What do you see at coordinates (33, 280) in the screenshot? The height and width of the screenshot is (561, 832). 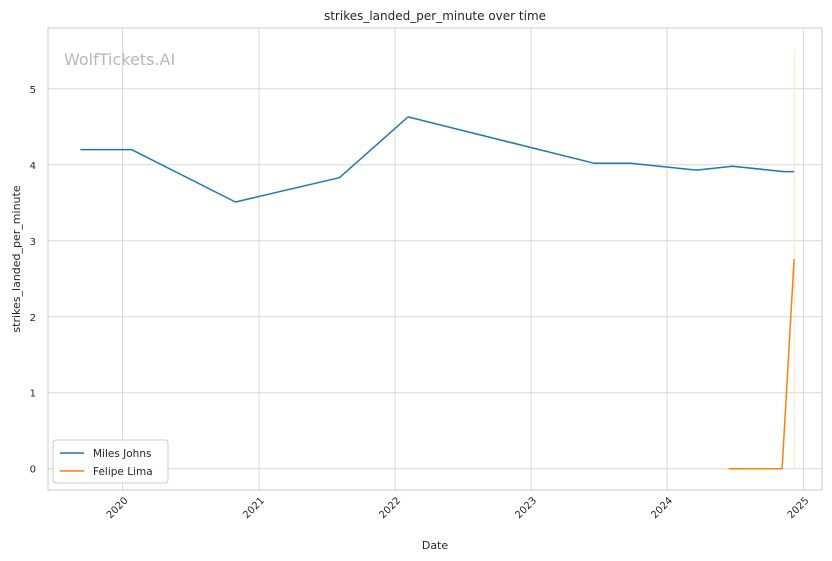 I see `y-axis-ticks: 0 1 2 3 4 5` at bounding box center [33, 280].